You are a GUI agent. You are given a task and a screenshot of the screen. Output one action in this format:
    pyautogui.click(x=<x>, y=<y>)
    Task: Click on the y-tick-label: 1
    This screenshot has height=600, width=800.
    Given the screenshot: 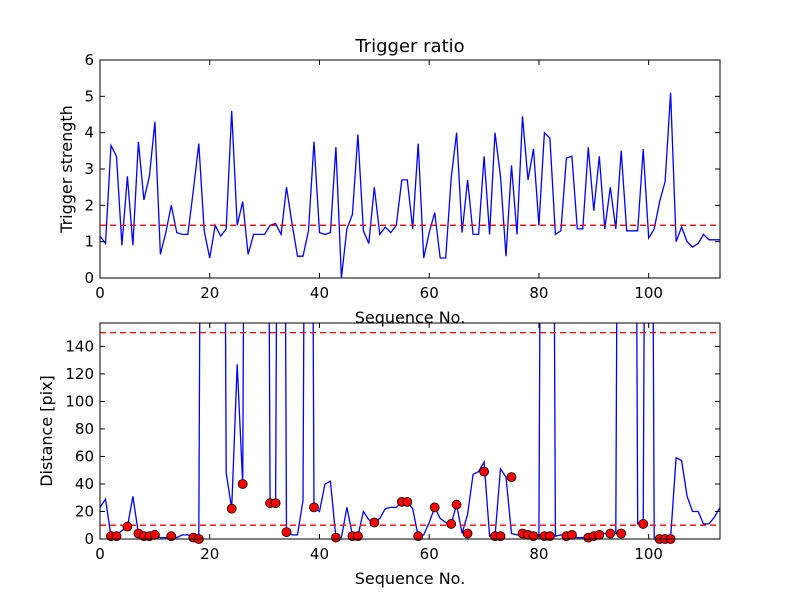 What is the action you would take?
    pyautogui.click(x=89, y=242)
    